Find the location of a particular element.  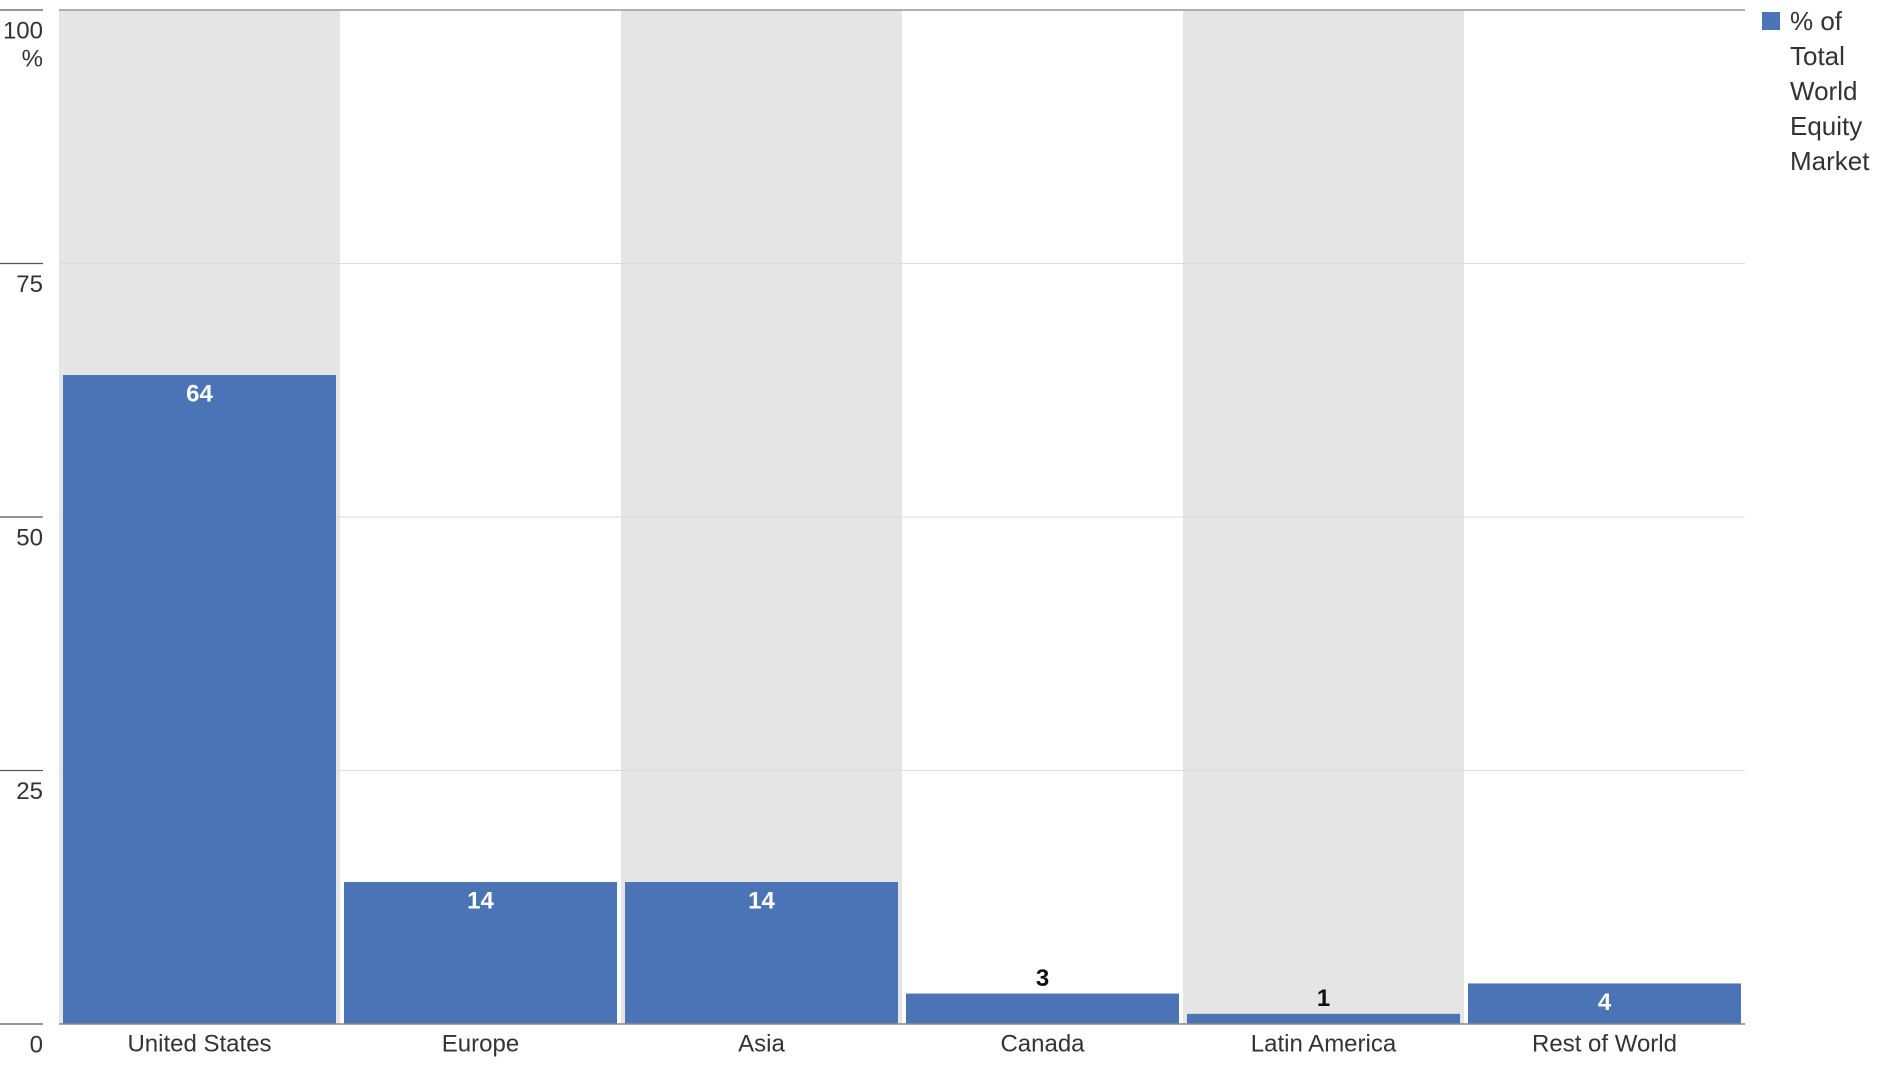

y-tick-label: 100 is located at coordinates (23, 30).